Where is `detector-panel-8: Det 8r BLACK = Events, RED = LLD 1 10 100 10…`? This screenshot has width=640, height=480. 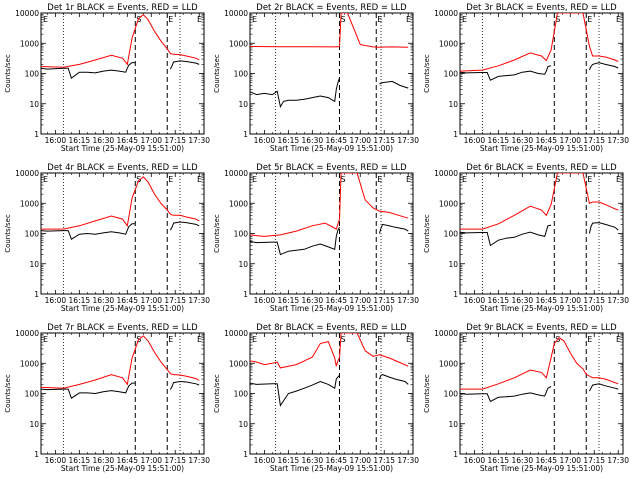
detector-panel-8: Det 8r BLACK = Events, RED = LLD 1 10 100 10… is located at coordinates (316, 398).